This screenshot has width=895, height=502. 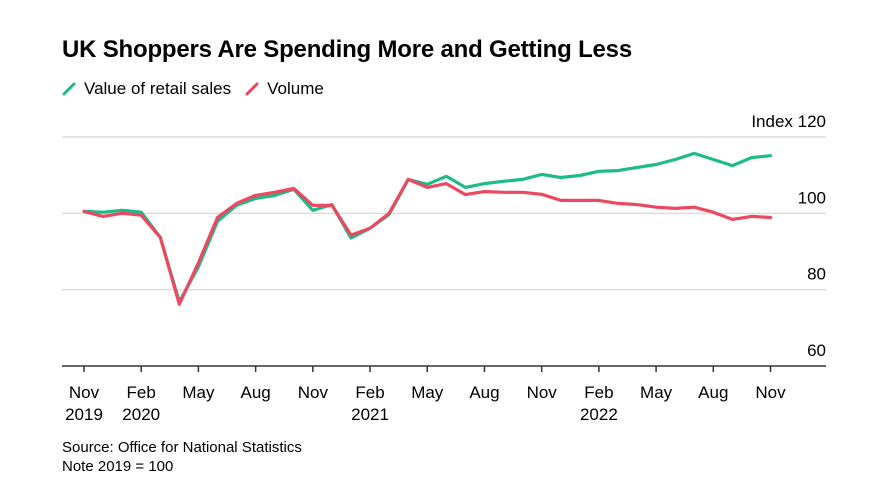 What do you see at coordinates (599, 414) in the screenshot?
I see `x-tick-year-label: 2022` at bounding box center [599, 414].